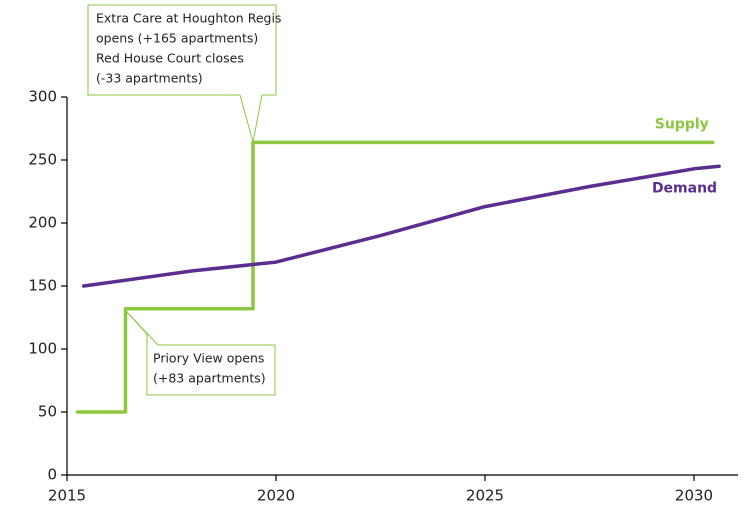 The height and width of the screenshot is (510, 746). I want to click on annotation-text: (+83 apartments), so click(209, 378).